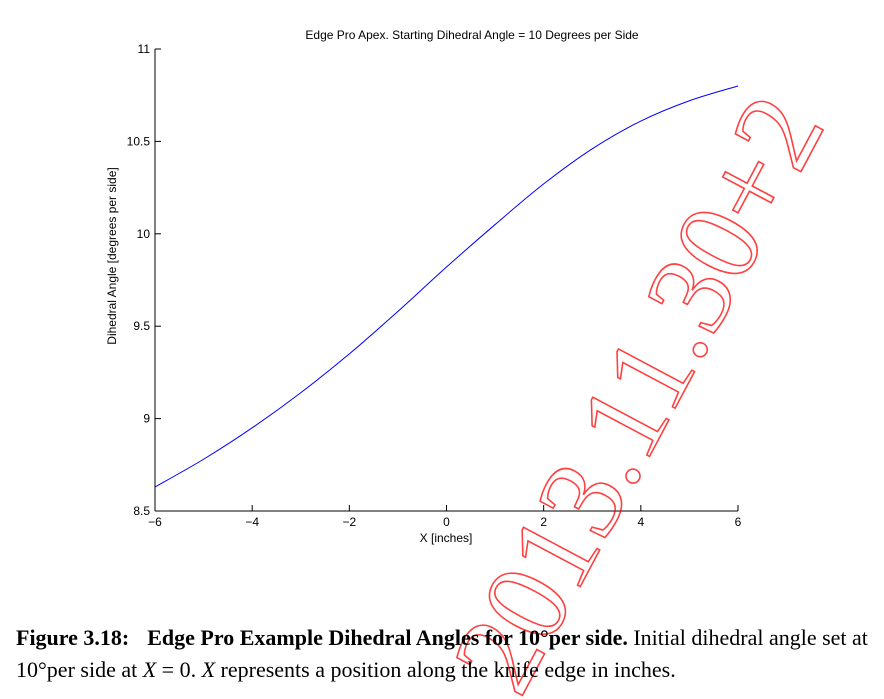 Image resolution: width=884 pixels, height=699 pixels. I want to click on x-axis: −6 −4 −2 0 2 4 6, so click(445, 517).